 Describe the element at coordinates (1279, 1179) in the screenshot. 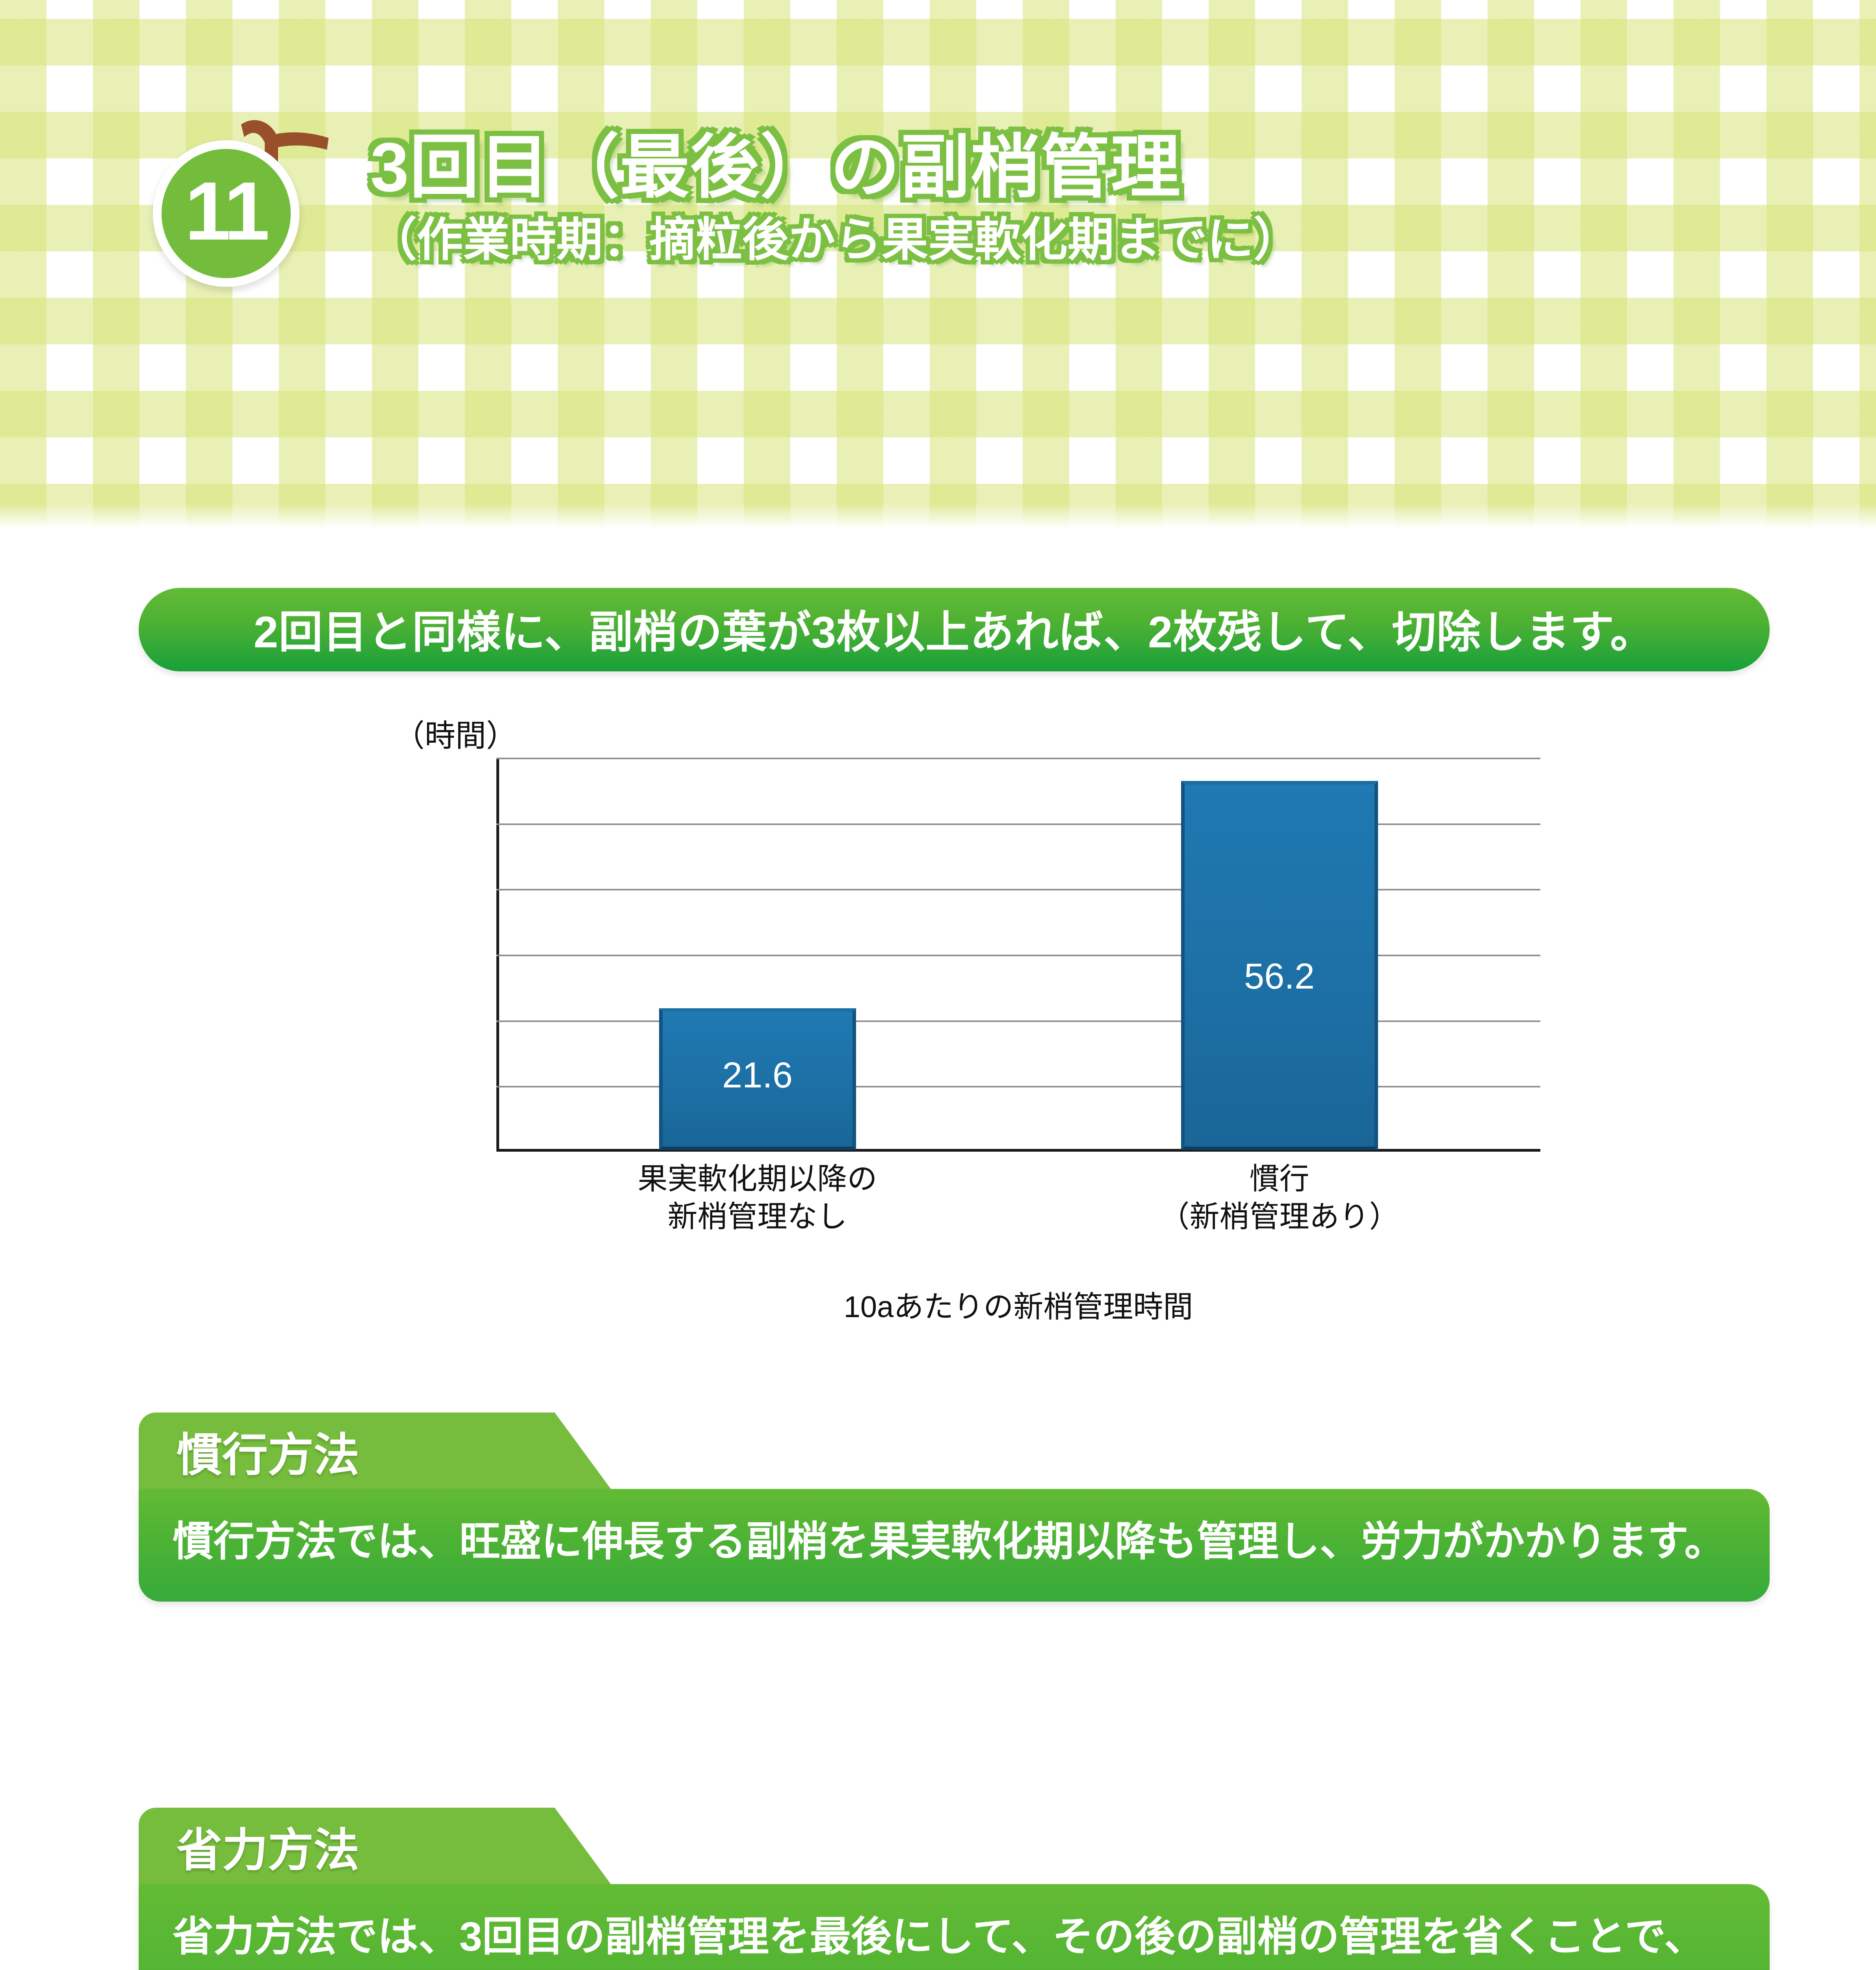

I see `x-axis-category-line: 慣行` at that location.